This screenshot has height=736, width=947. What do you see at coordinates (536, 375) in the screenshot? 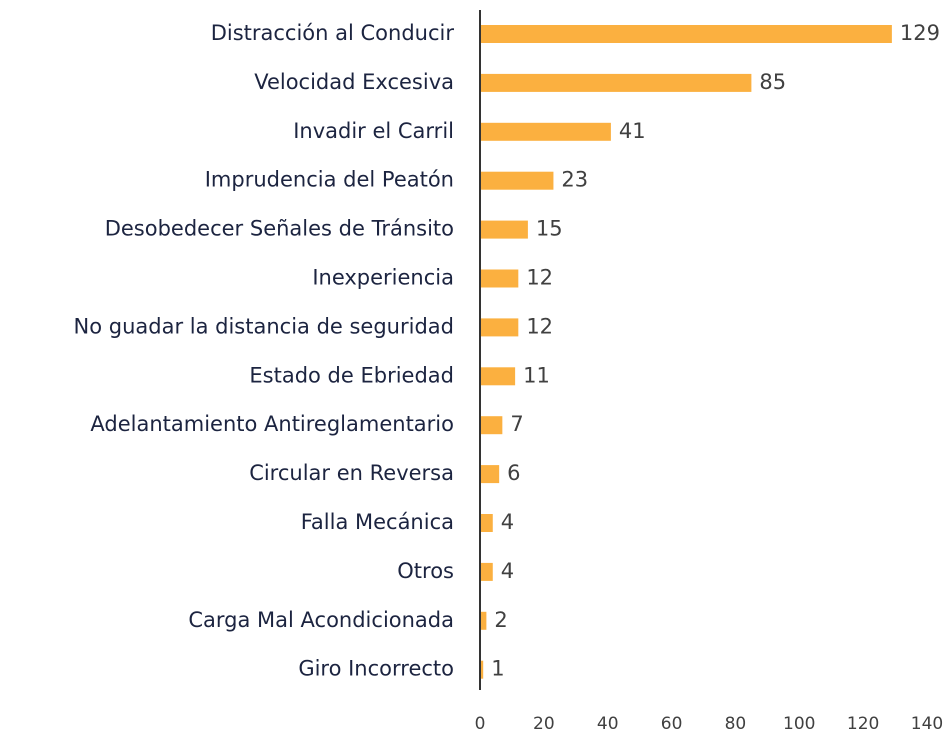
I see `data-label: 11` at bounding box center [536, 375].